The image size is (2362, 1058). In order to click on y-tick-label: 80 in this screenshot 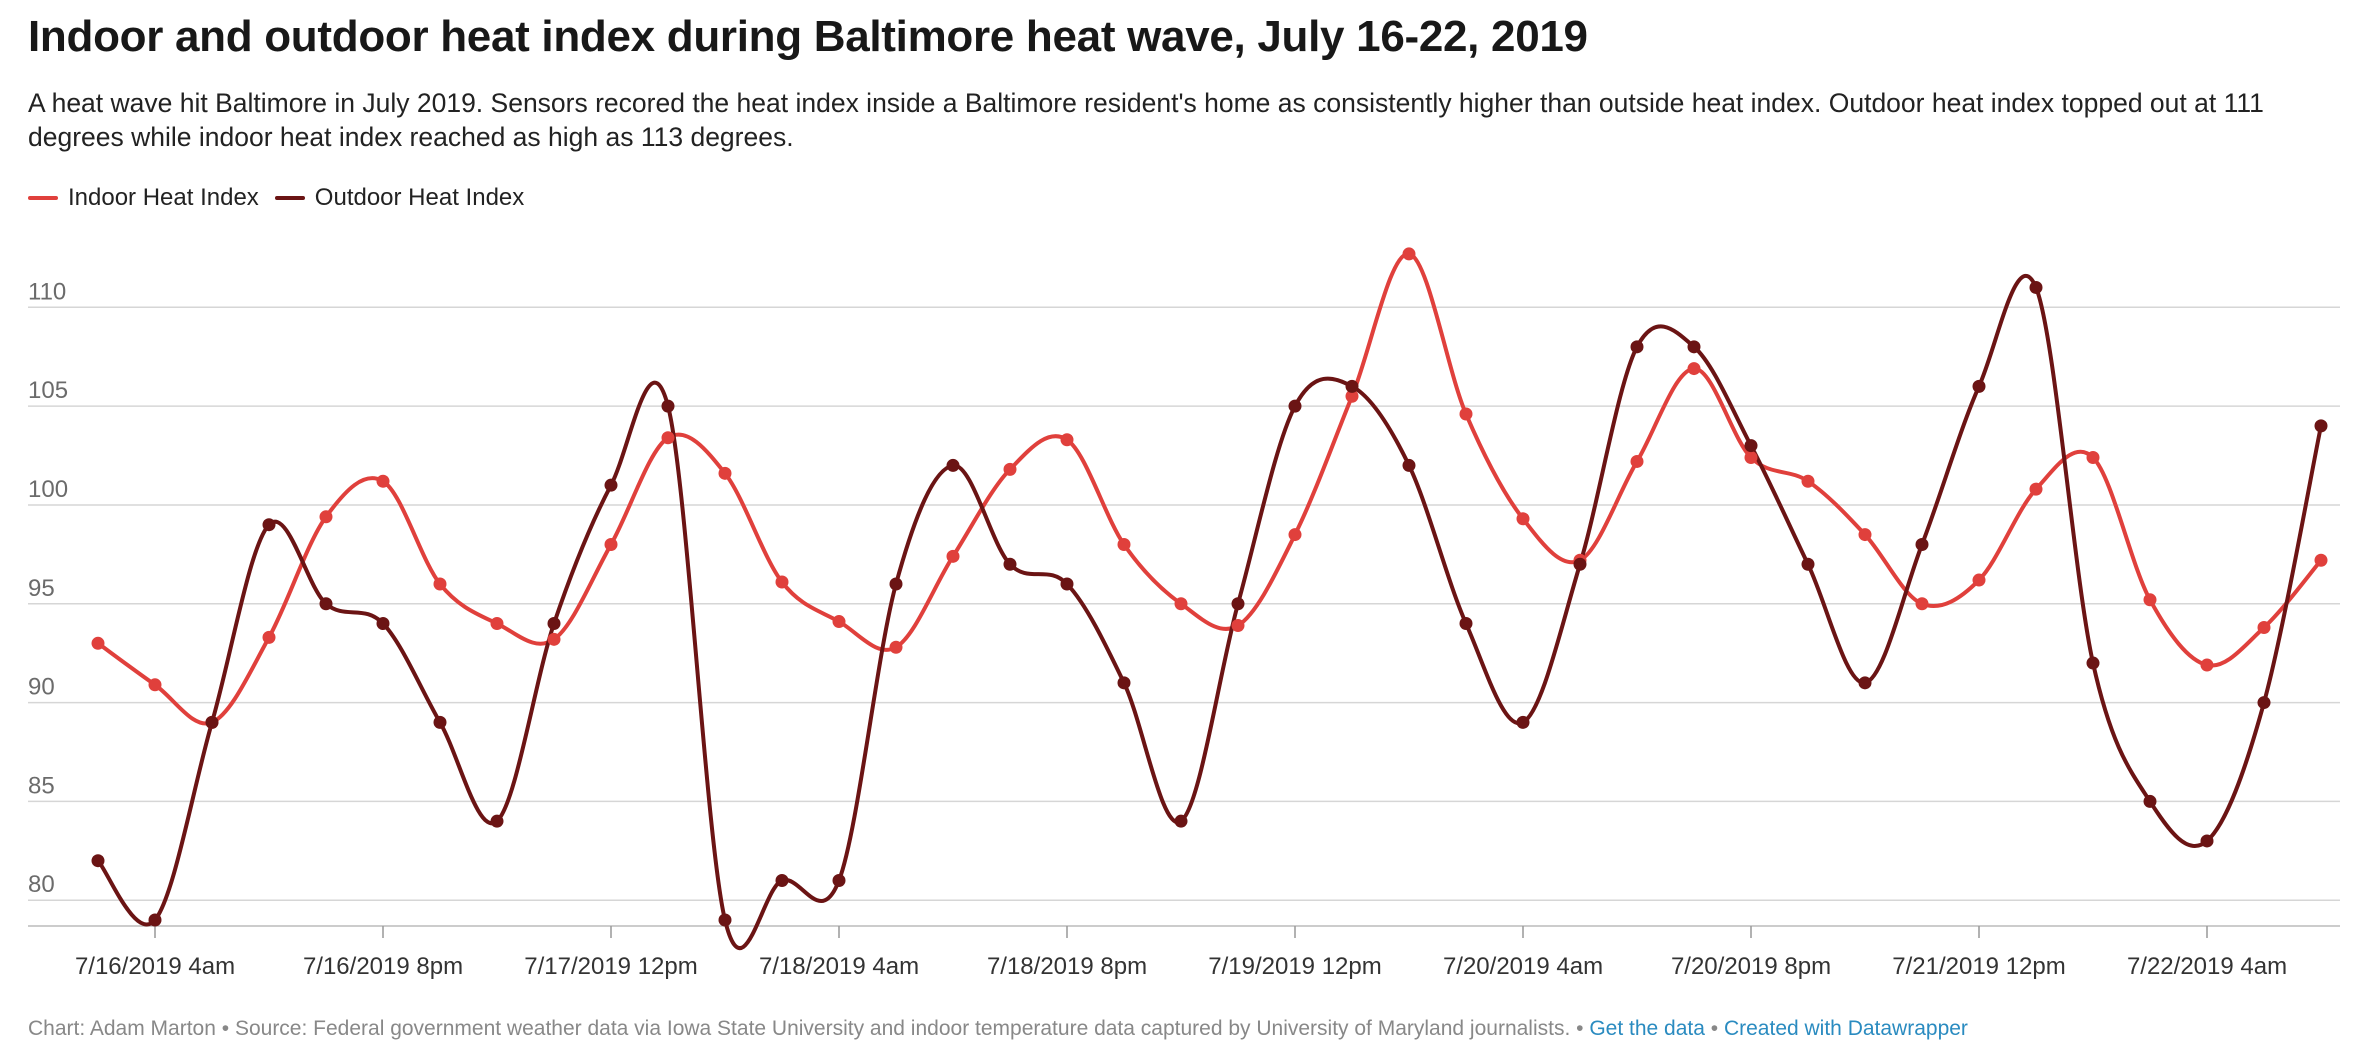, I will do `click(41, 884)`.